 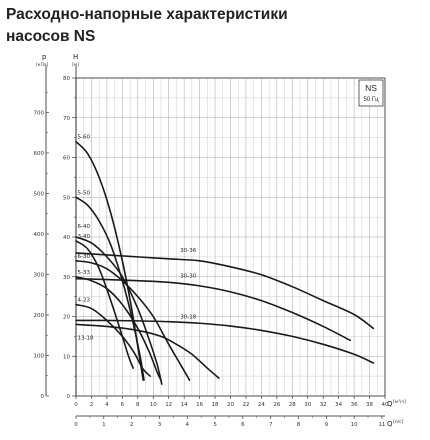 What do you see at coordinates (153, 405) in the screenshot?
I see `tick-label-q-m3h: 10` at bounding box center [153, 405].